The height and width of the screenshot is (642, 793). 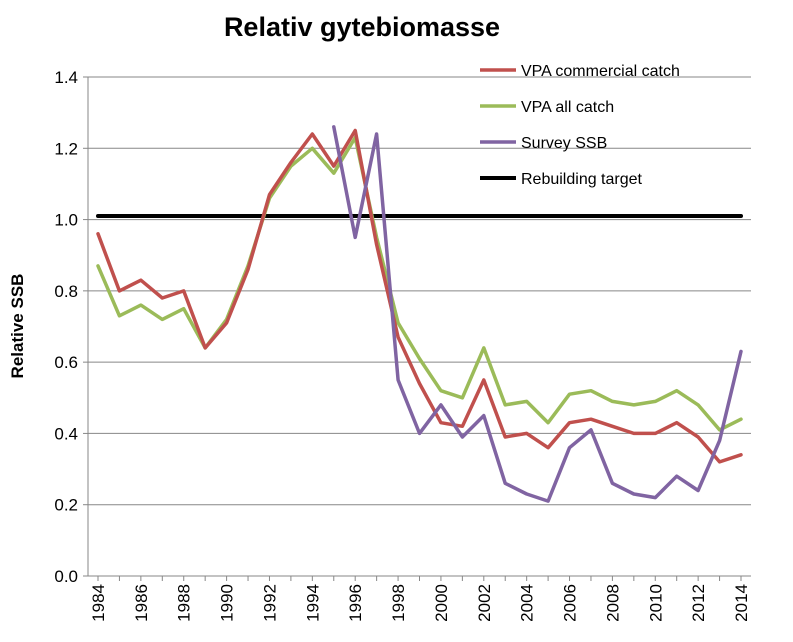 I want to click on x-tick-label: 2000, so click(x=441, y=603).